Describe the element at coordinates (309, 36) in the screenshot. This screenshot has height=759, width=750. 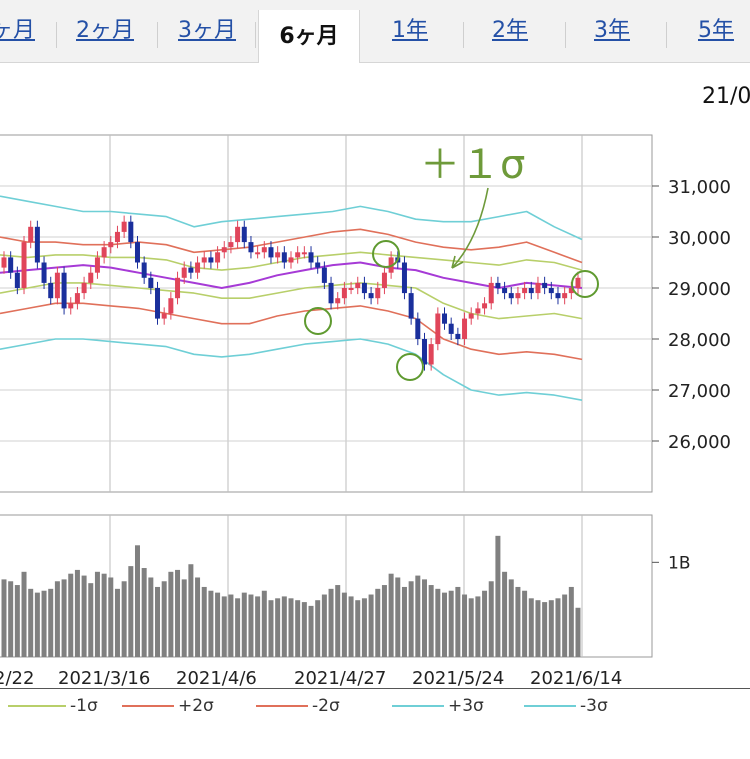
I see `tab-3: 6ヶ月` at that location.